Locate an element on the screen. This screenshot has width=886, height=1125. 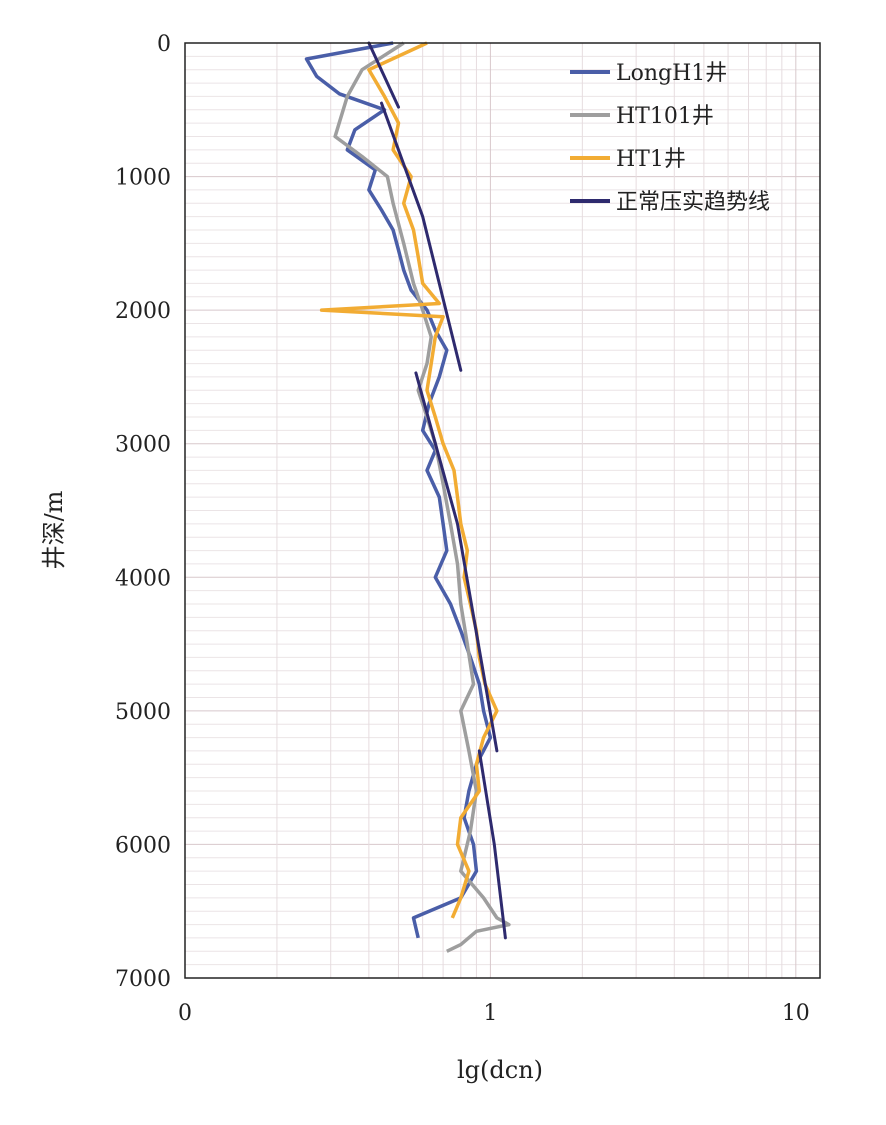
x-tick-label: 0 is located at coordinates (185, 1013).